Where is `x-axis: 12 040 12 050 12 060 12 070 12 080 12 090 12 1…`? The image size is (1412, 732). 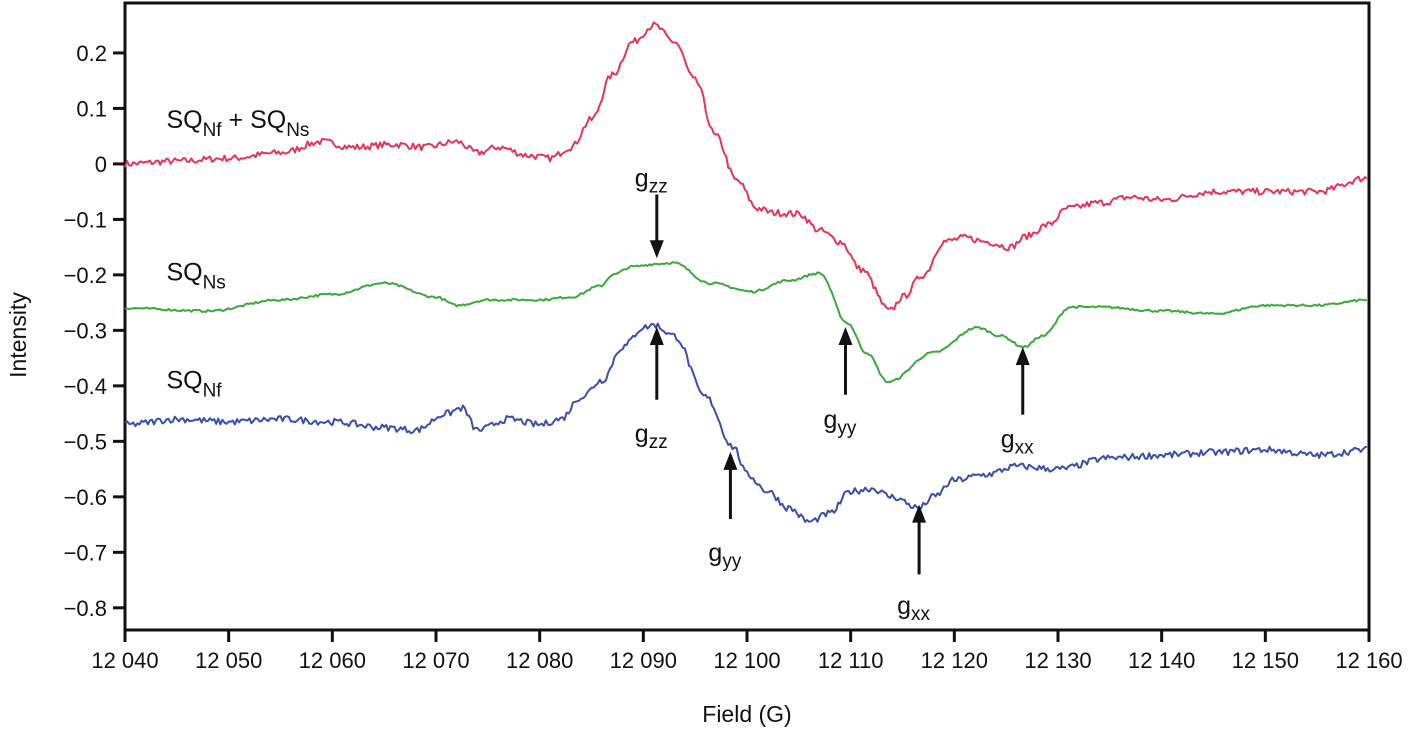 x-axis: 12 040 12 050 12 060 12 070 12 080 12 090 12 1… is located at coordinates (747, 651).